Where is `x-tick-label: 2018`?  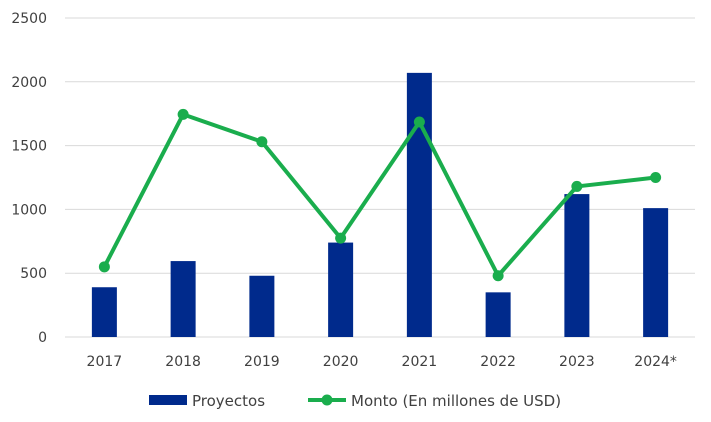 x-tick-label: 2018 is located at coordinates (183, 362).